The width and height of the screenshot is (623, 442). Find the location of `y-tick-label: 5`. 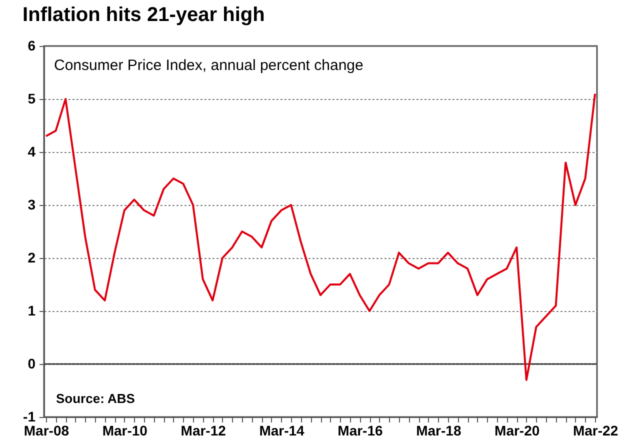

y-tick-label: 5 is located at coordinates (32, 98).